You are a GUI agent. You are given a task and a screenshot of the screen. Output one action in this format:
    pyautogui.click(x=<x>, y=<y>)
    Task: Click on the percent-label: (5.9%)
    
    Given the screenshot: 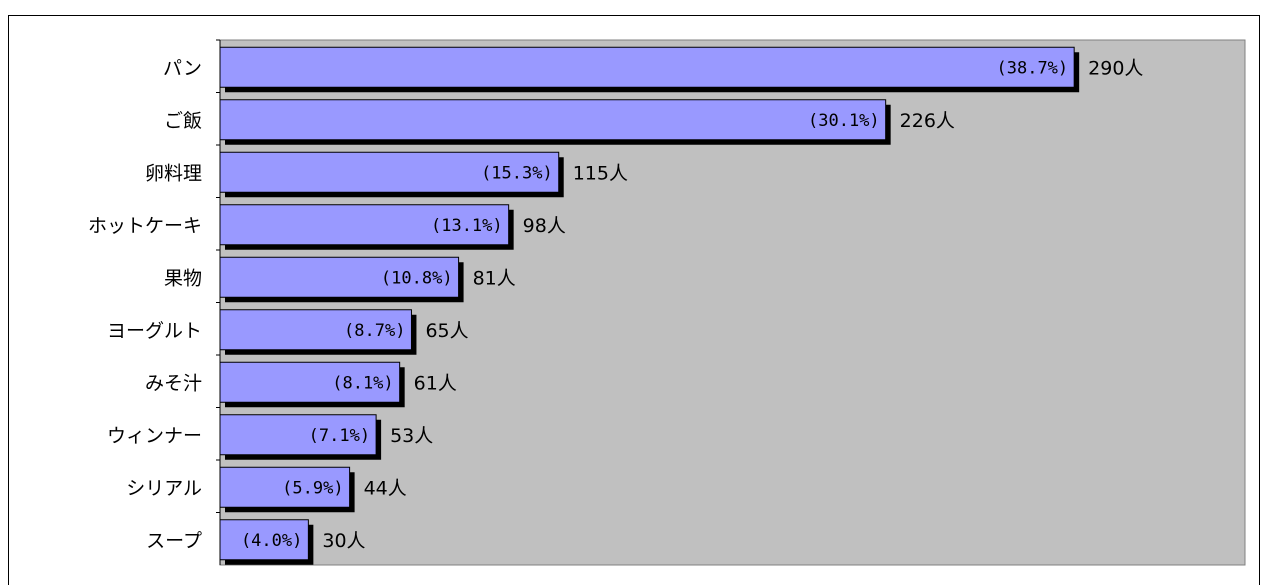 What is the action you would take?
    pyautogui.click(x=312, y=488)
    